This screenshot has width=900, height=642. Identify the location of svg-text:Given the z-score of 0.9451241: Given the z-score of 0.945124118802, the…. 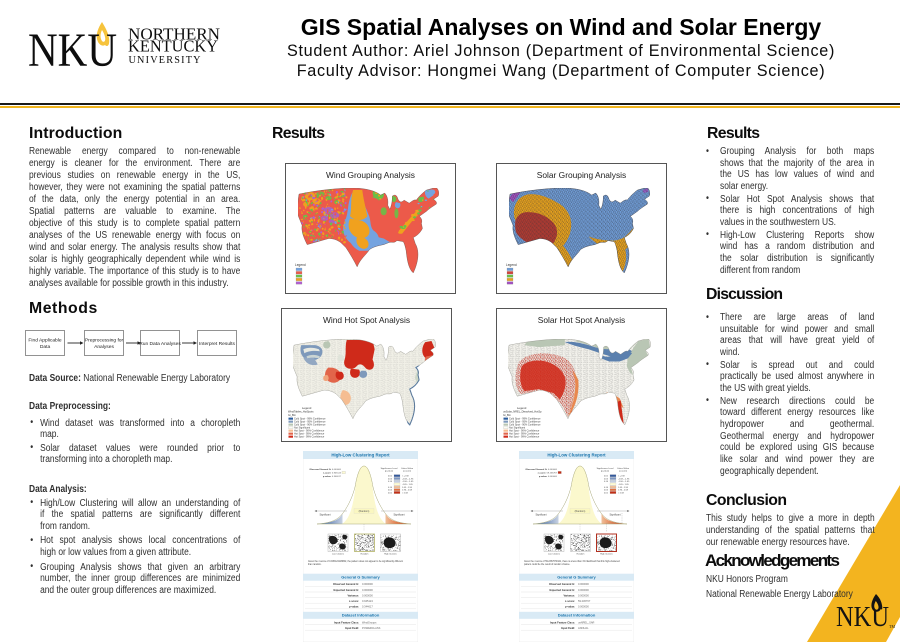
(355, 561).